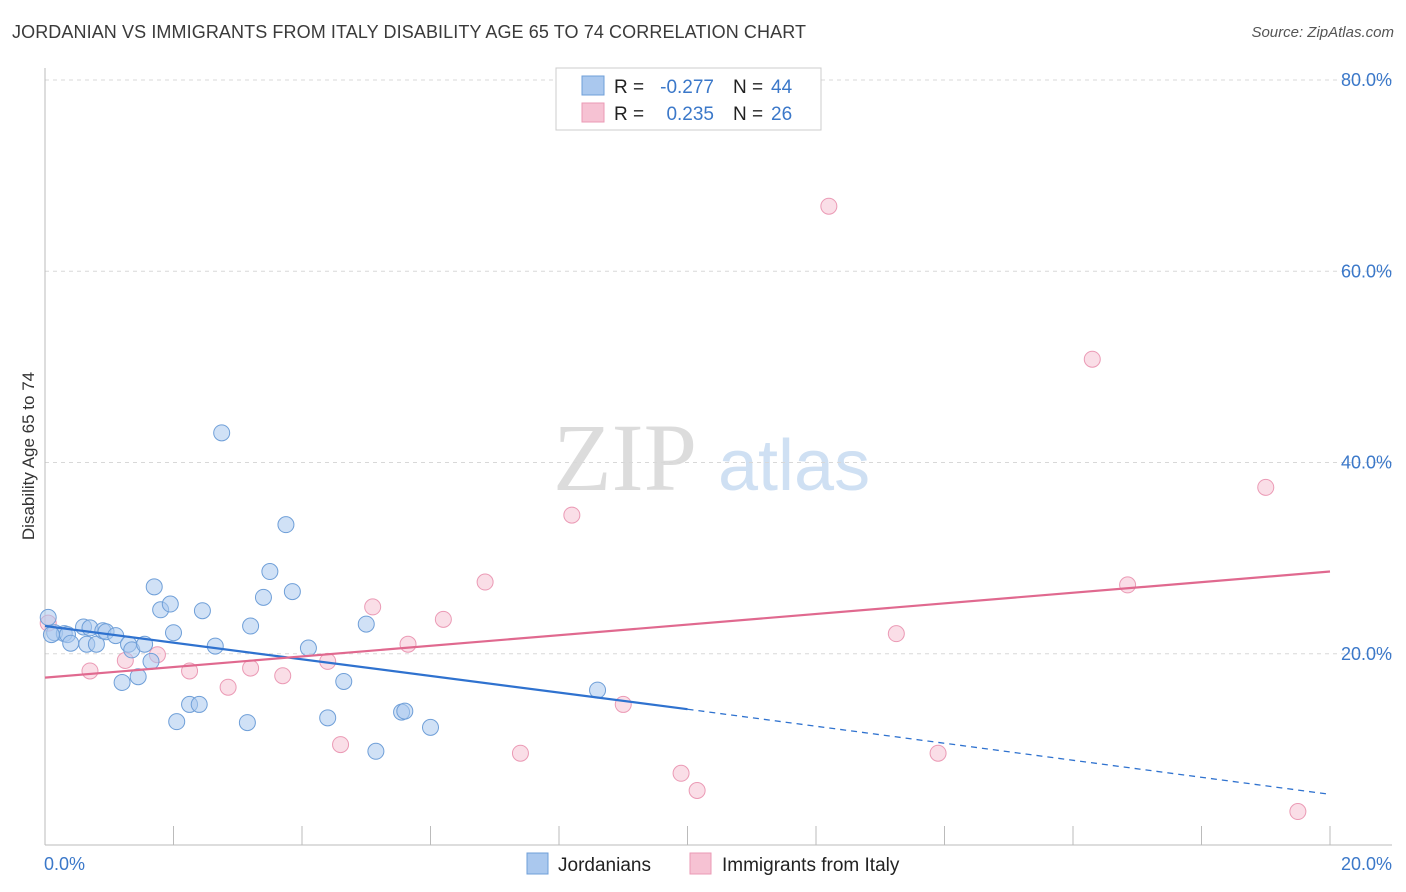  What do you see at coordinates (688, 99) in the screenshot?
I see `stats-legend: R = -0.277 N = 44 R = 0.235 N = 26` at bounding box center [688, 99].